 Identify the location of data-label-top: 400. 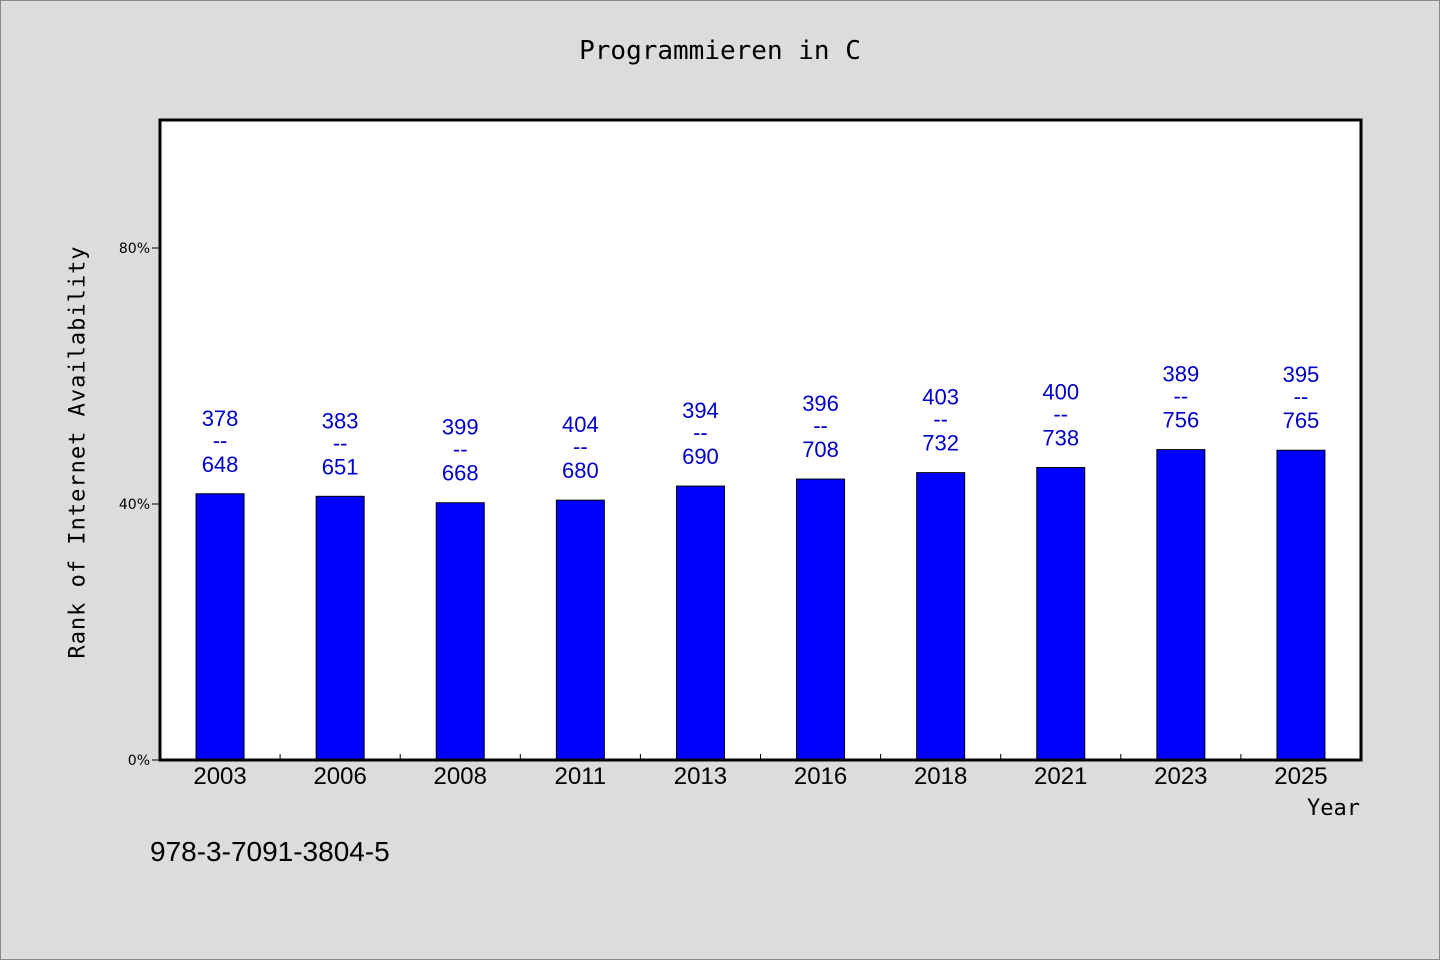
(1060, 392).